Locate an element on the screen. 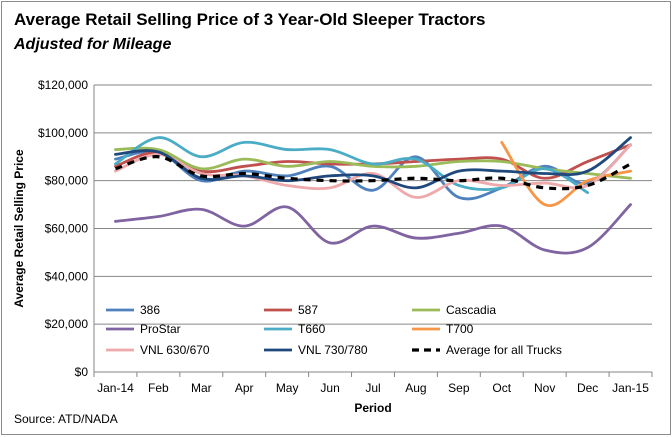 The image size is (672, 437). chart-subtitle: Adjusted for Mileage is located at coordinates (93, 44).